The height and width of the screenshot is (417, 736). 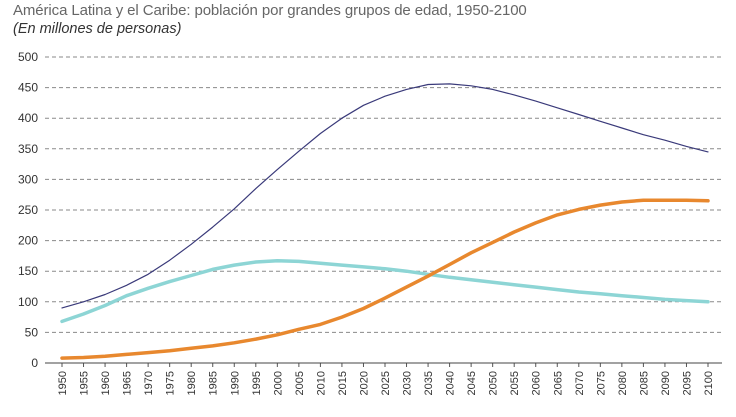 What do you see at coordinates (214, 383) in the screenshot?
I see `x-tick-label: 1985` at bounding box center [214, 383].